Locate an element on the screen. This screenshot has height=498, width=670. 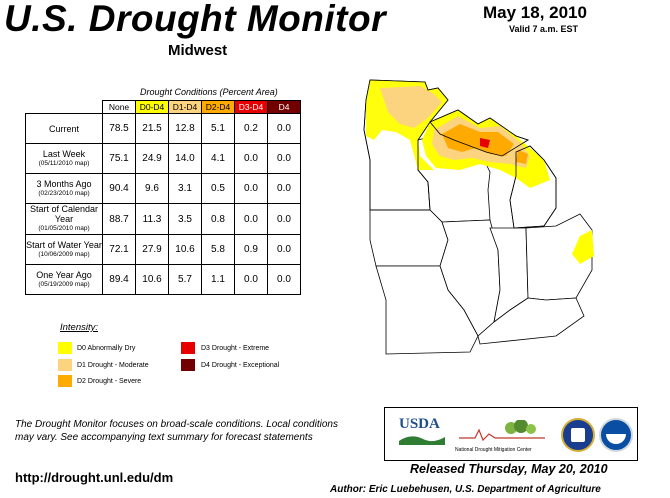
table-cell: 12.8 is located at coordinates (185, 128).